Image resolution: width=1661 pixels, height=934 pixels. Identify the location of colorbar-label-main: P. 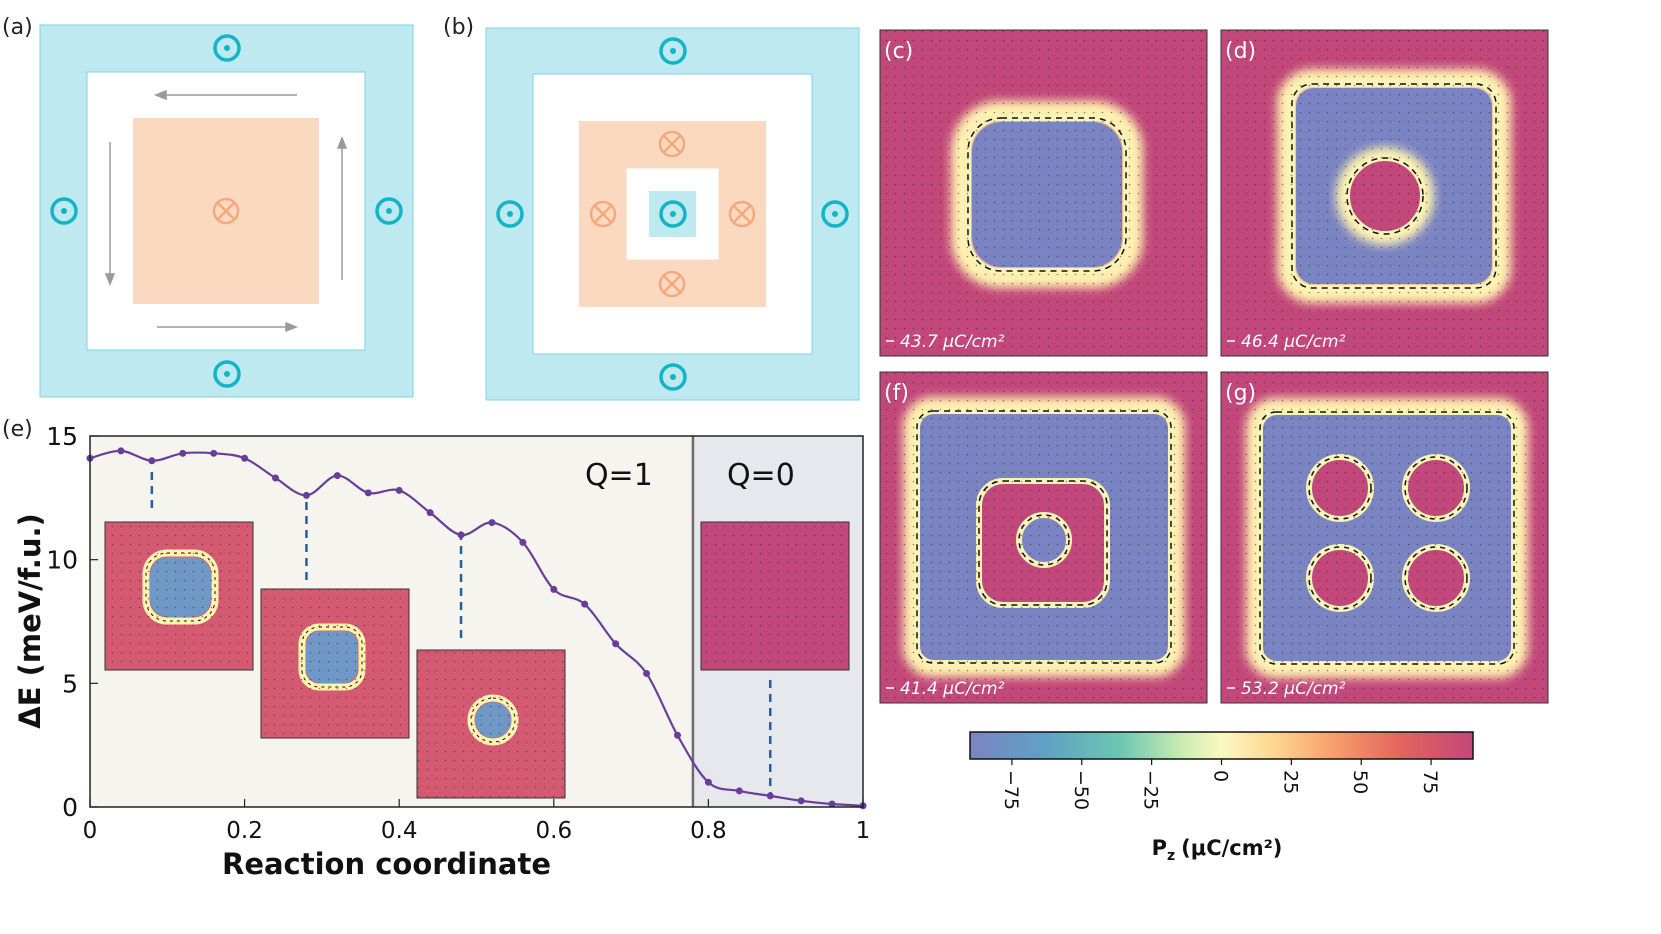
(1159, 848).